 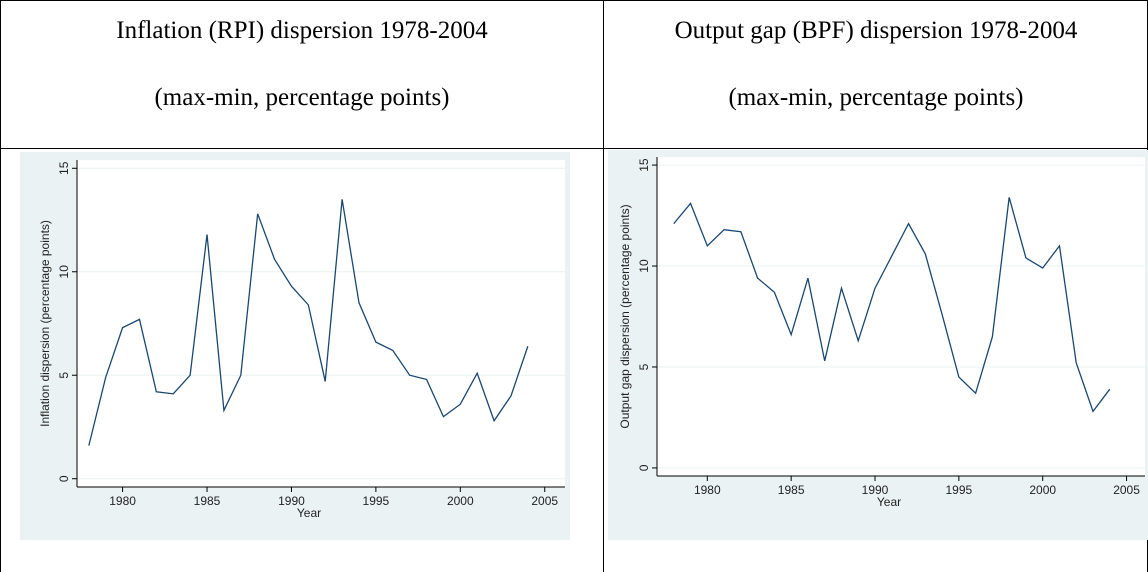 What do you see at coordinates (892, 305) in the screenshot?
I see `data-line` at bounding box center [892, 305].